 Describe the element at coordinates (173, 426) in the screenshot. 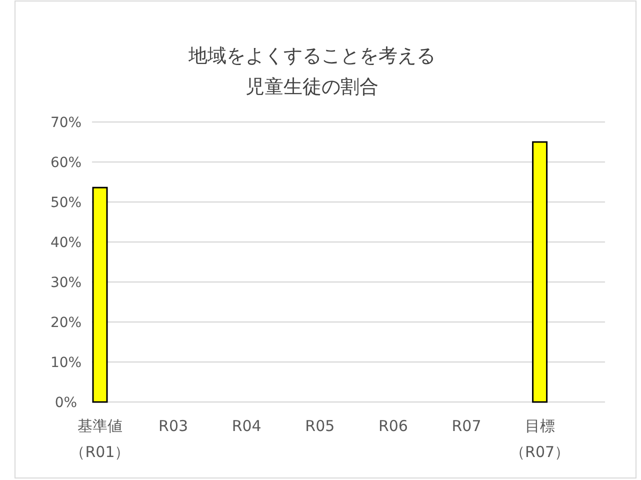

I see `x-tick-label: R03` at that location.